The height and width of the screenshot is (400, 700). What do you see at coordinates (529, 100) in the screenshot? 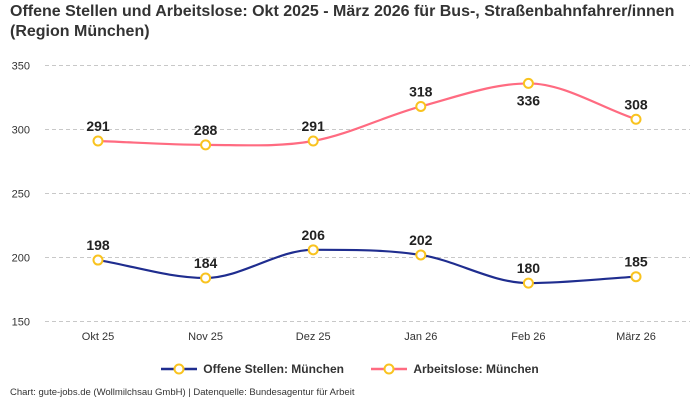
I see `data-label: 336` at bounding box center [529, 100].